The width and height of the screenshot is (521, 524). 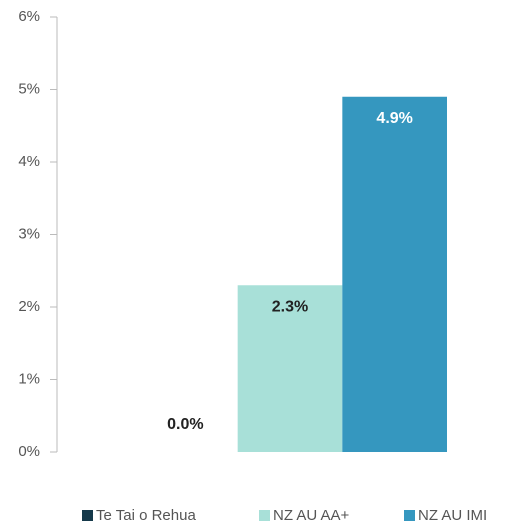 I want to click on y-tick-label: 4%, so click(x=29, y=161).